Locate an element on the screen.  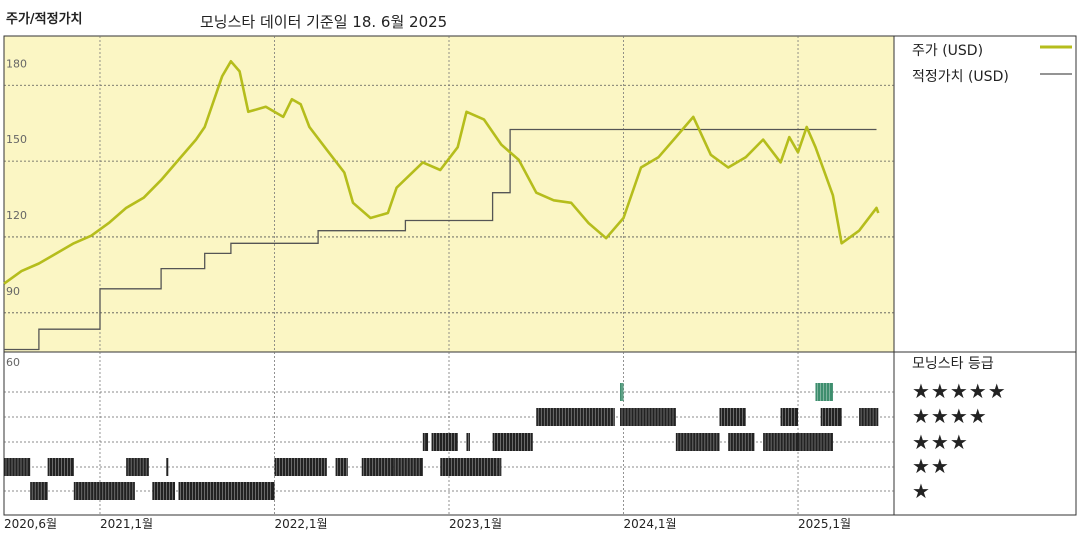
x-tick-label: 2022,1월 is located at coordinates (300, 524).